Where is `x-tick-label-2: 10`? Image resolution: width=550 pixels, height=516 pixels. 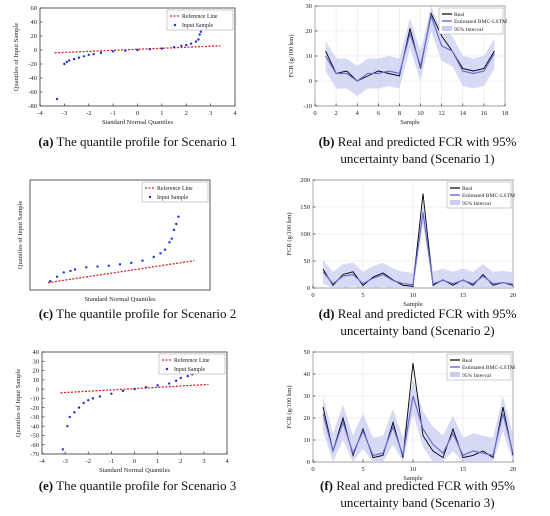
x-tick-label-2: 10 is located at coordinates (413, 295).